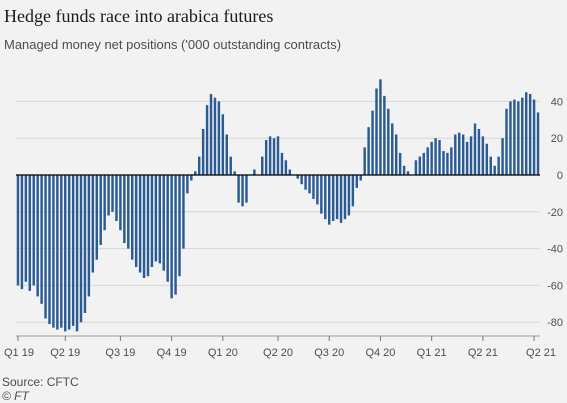 The image size is (567, 403). I want to click on x-tick-label: Q1 19, so click(19, 353).